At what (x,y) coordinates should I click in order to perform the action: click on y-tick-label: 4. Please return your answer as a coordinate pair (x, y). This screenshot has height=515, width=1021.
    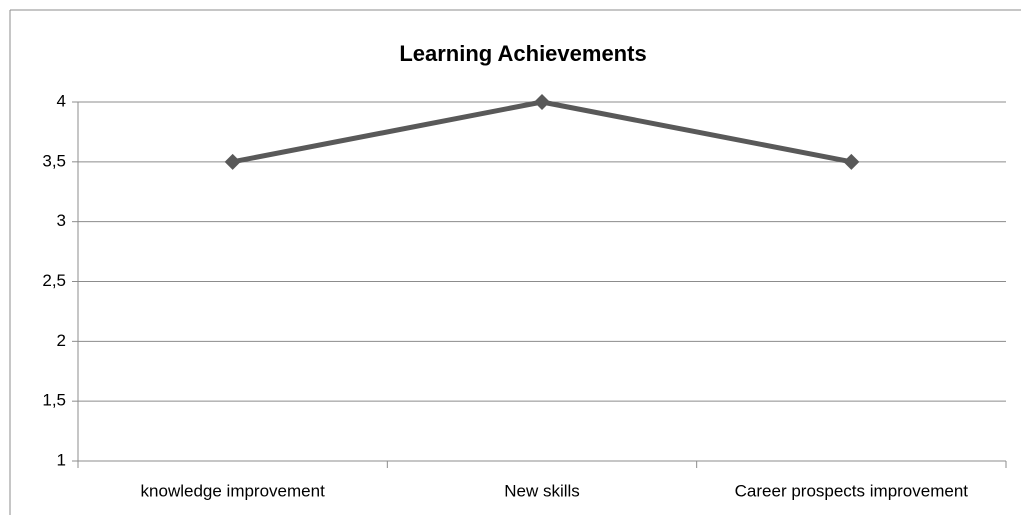
    Looking at the image, I should click on (61, 100).